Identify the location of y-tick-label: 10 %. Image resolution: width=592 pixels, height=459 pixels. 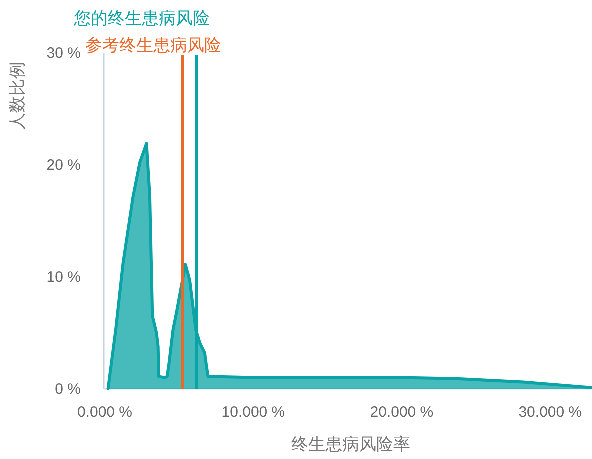
(63, 277).